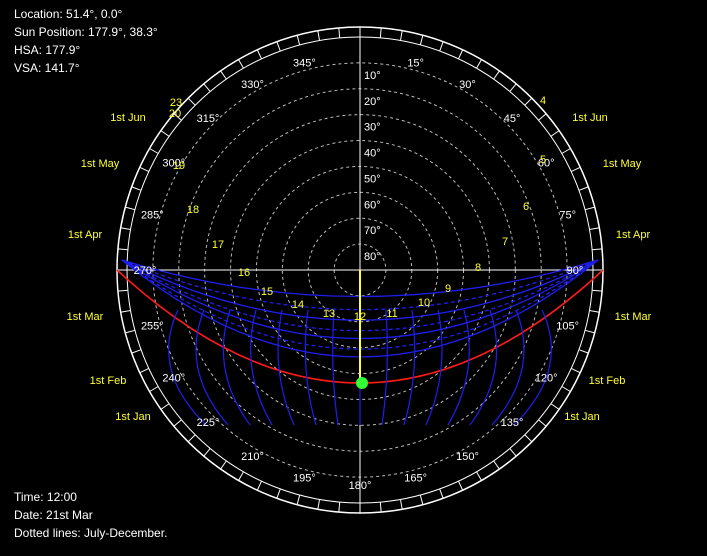 Image resolution: width=707 pixels, height=556 pixels. I want to click on azimuth-label: 30°, so click(467, 85).